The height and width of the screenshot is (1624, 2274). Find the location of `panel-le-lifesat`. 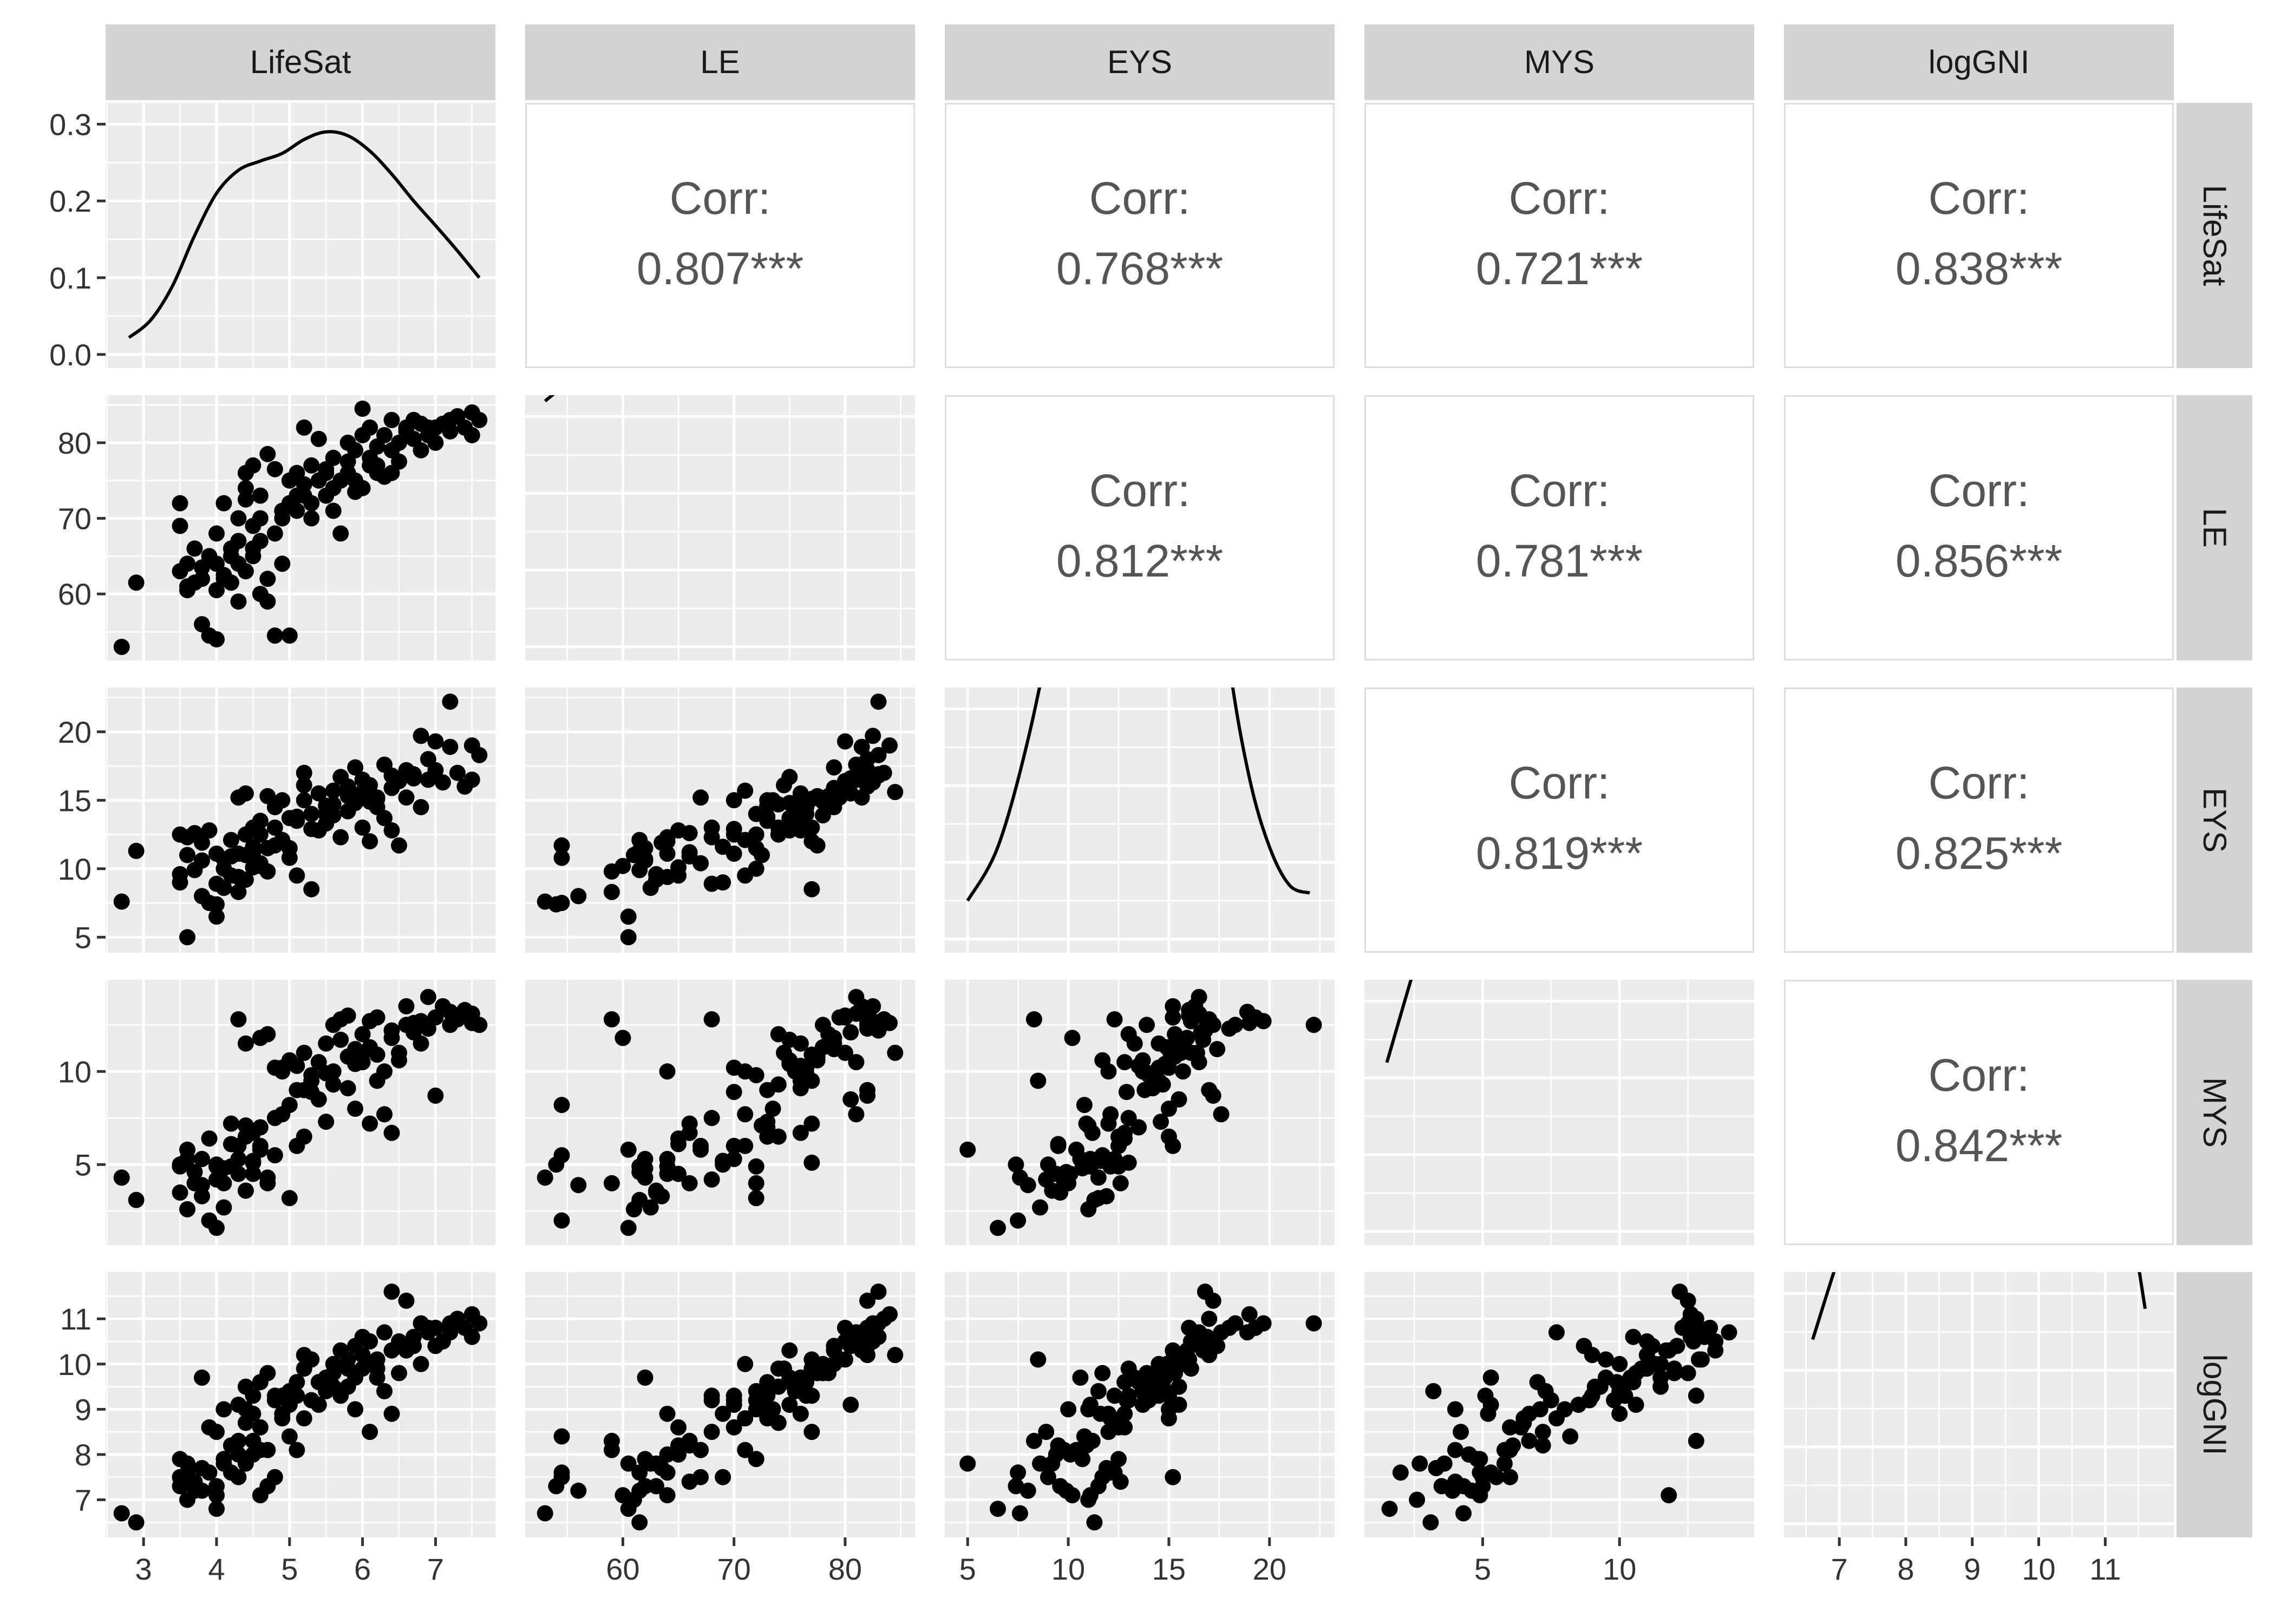

panel-le-lifesat is located at coordinates (301, 527).